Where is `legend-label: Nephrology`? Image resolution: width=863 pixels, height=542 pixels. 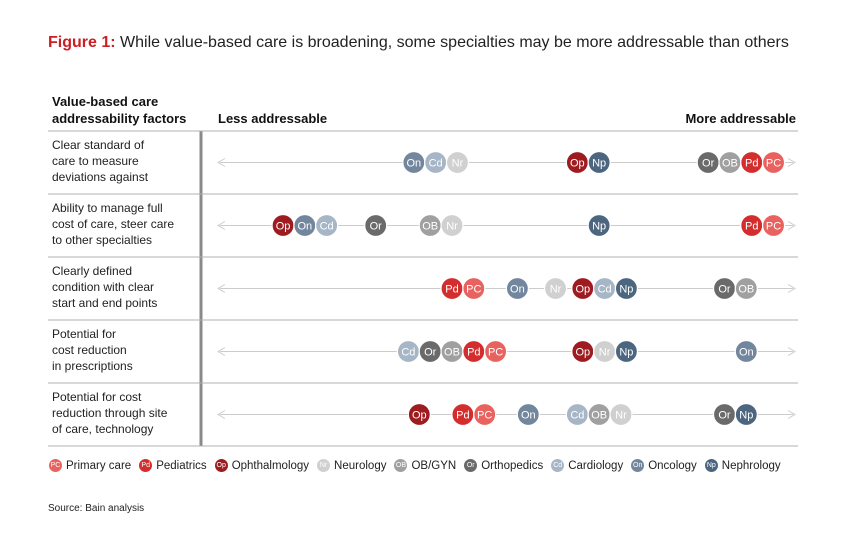
legend-label: Nephrology is located at coordinates (751, 465).